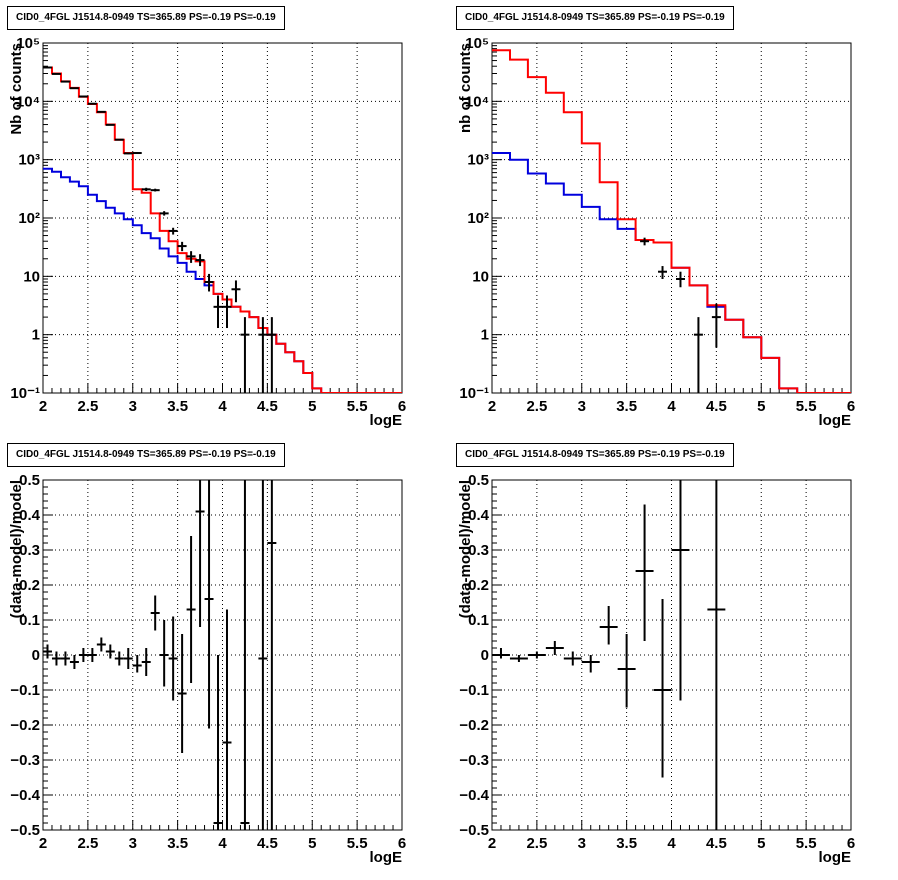 This screenshot has height=880, width=898. Describe the element at coordinates (36, 655) in the screenshot. I see `y-tick-label: 0` at that location.